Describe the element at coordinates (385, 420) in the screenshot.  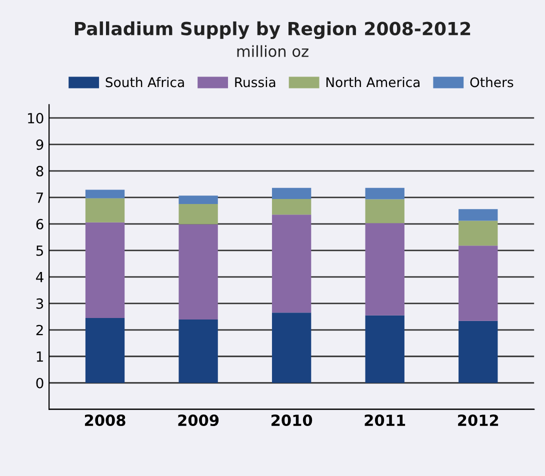
I see `x-tick-label: 2011` at that location.